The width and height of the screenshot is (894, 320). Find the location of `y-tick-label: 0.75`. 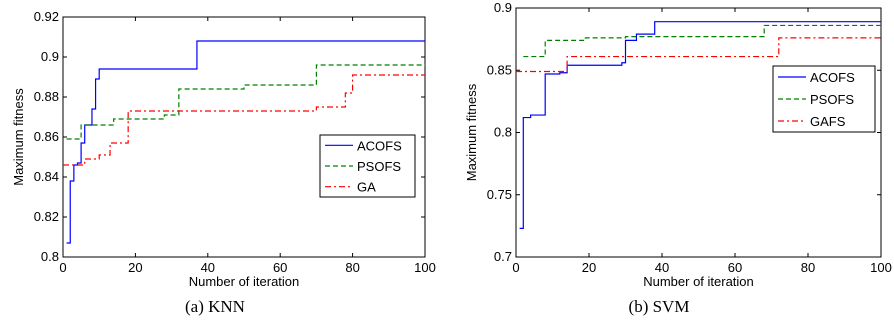

y-tick-label: 0.75 is located at coordinates (499, 194).